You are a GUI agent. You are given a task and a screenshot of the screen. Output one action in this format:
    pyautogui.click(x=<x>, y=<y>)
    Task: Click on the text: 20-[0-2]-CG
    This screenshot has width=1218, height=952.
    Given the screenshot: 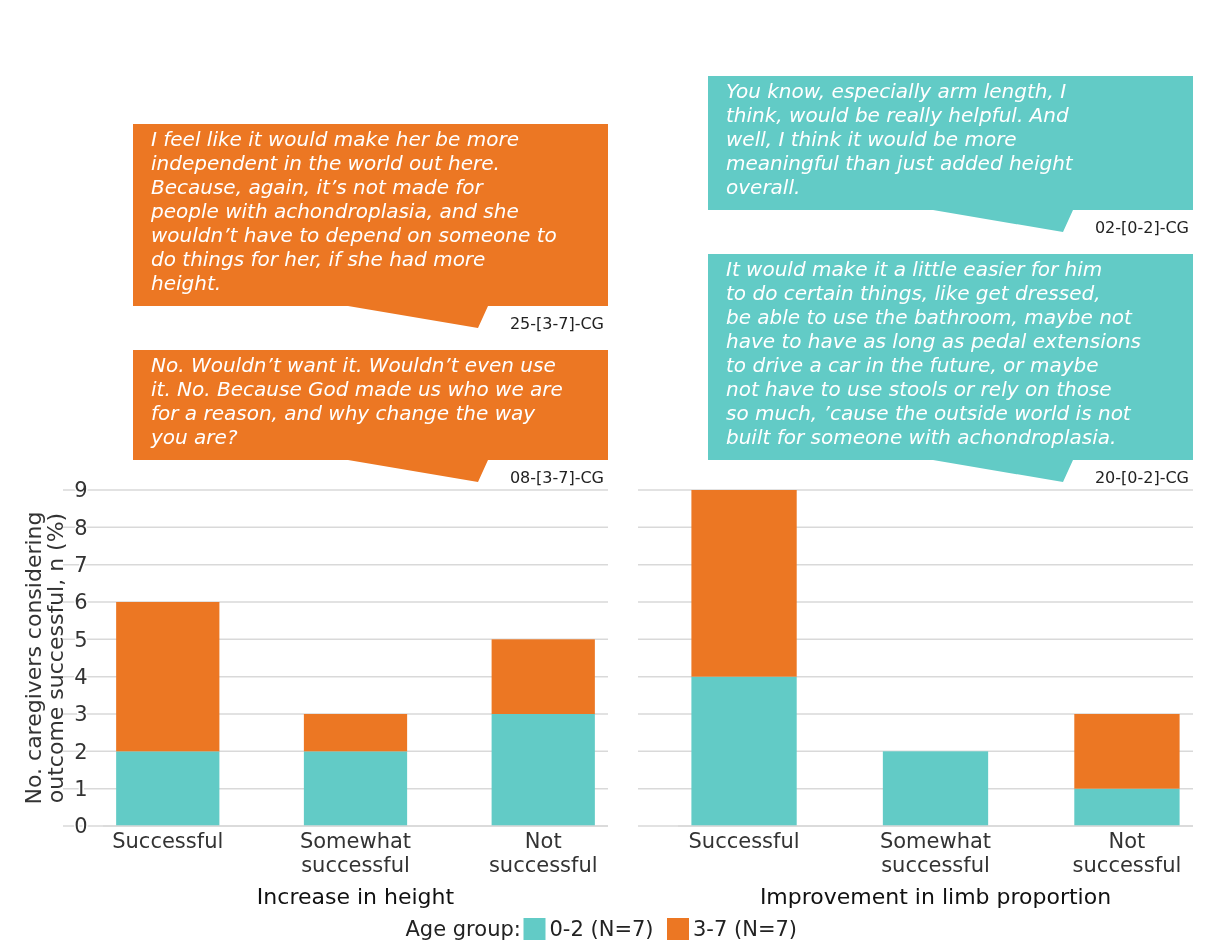 What is the action you would take?
    pyautogui.click(x=1141, y=477)
    